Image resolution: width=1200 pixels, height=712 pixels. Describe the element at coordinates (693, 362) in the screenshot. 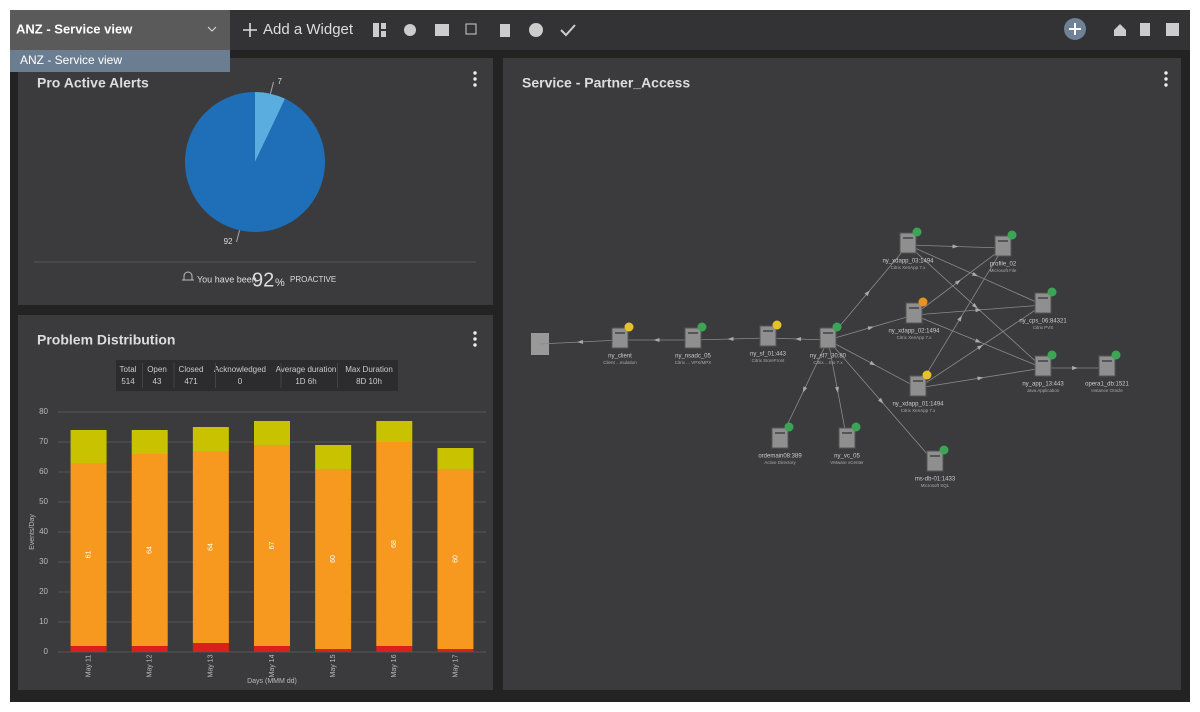

I see `node-sublabel: Citrix ... VPX/MPX` at that location.